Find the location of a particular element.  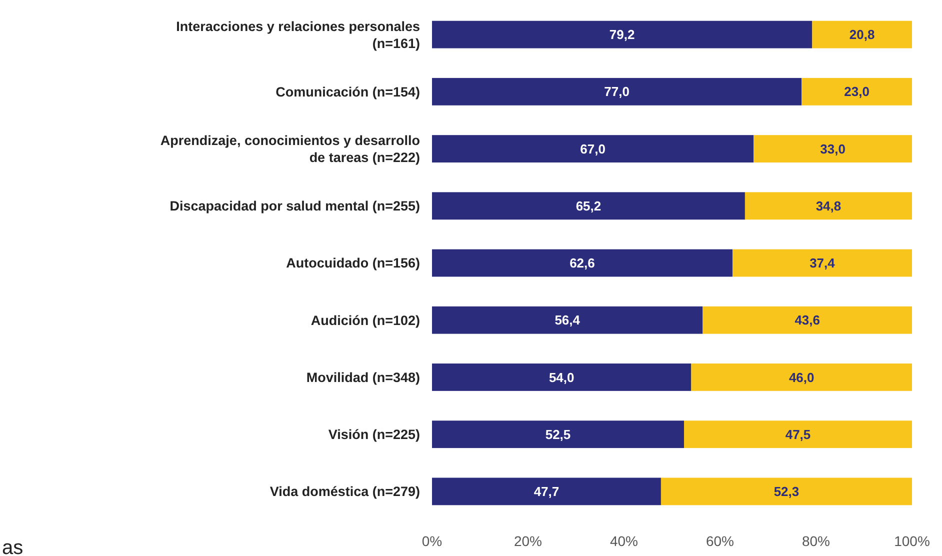

data-label: 34,8 is located at coordinates (829, 206).